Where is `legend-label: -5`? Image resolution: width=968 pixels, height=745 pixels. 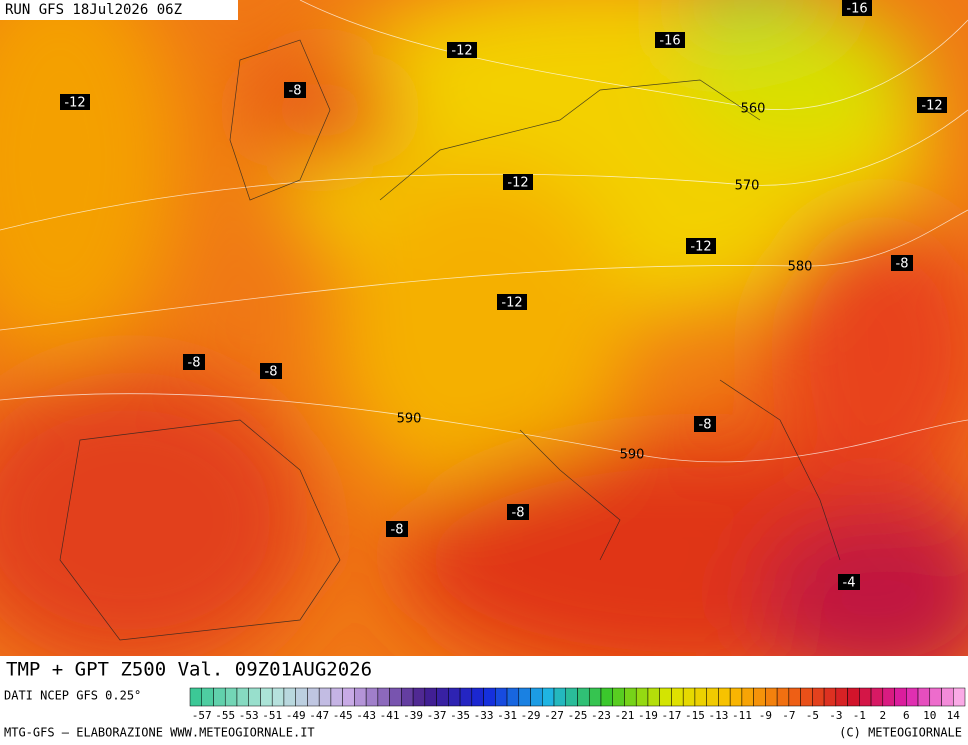
legend-label: -5 is located at coordinates (812, 715).